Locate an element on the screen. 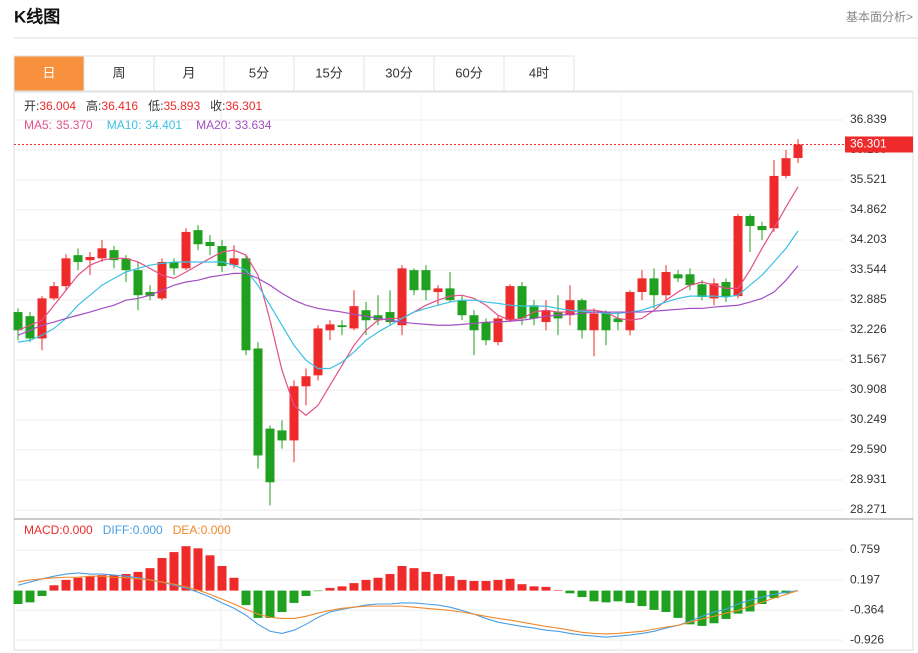 This screenshot has width=918, height=653. tab-label: 月 is located at coordinates (188, 72).